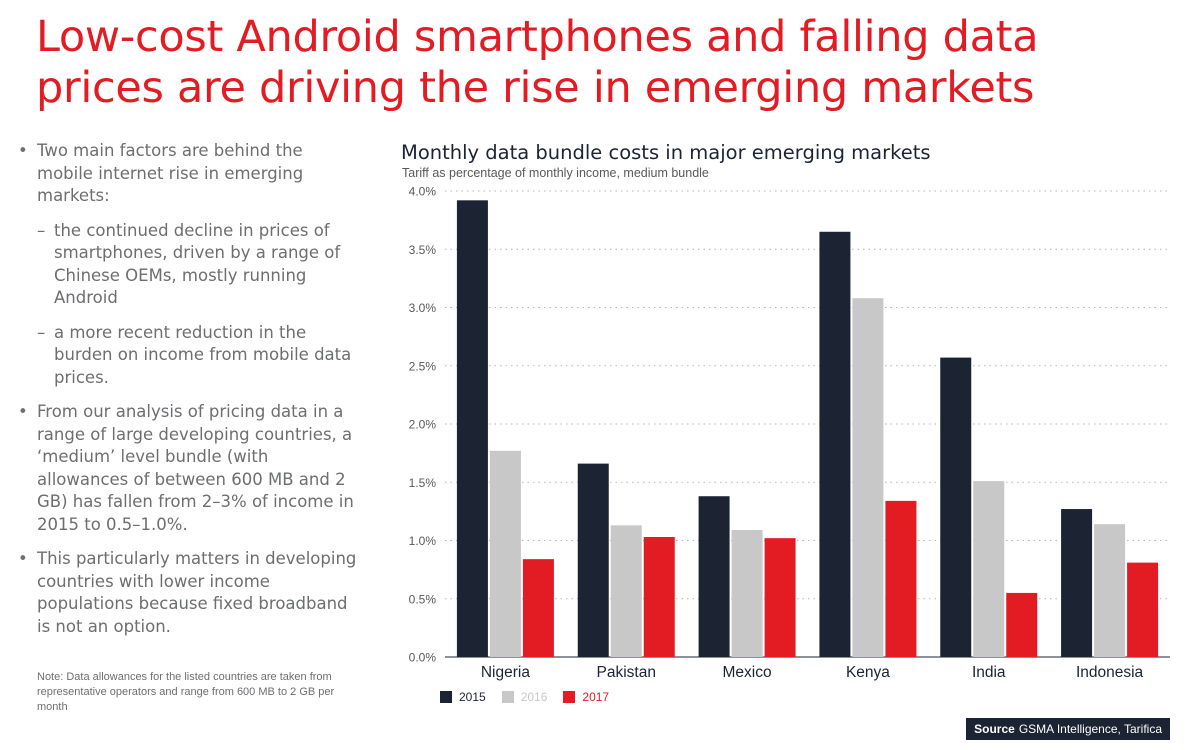 This screenshot has height=750, width=1192. I want to click on bar-2017-pakistan, so click(659, 597).